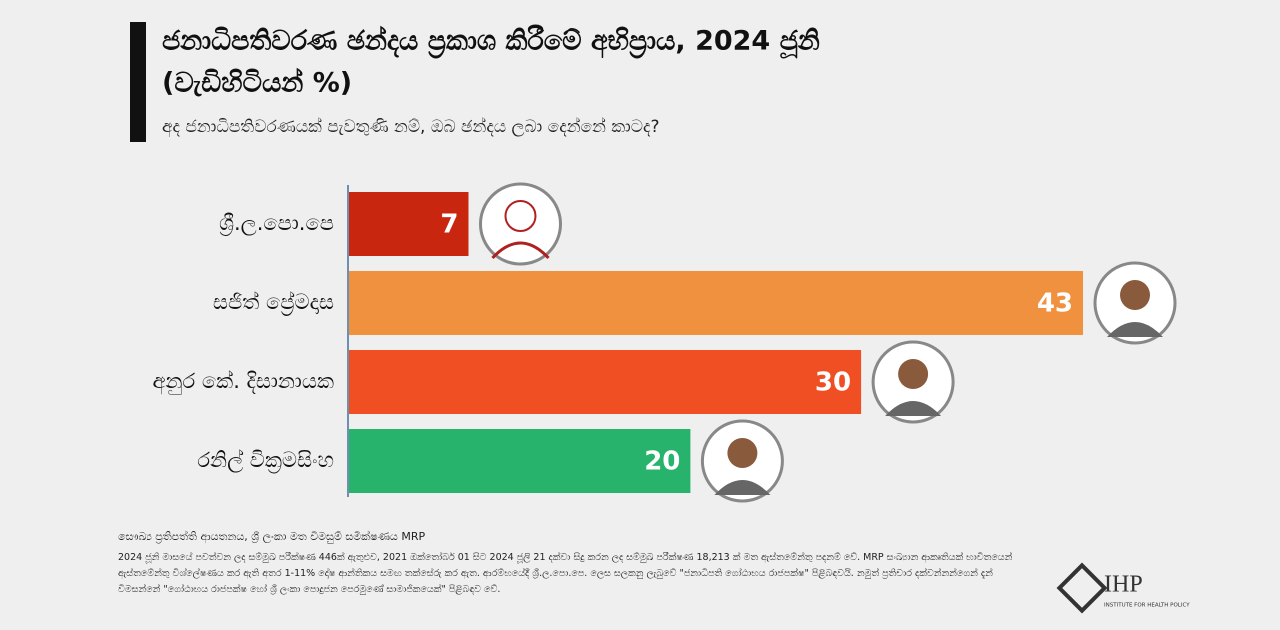 Image resolution: width=1280 pixels, height=630 pixels. What do you see at coordinates (662, 462) in the screenshot?
I see `value-label: 20` at bounding box center [662, 462].